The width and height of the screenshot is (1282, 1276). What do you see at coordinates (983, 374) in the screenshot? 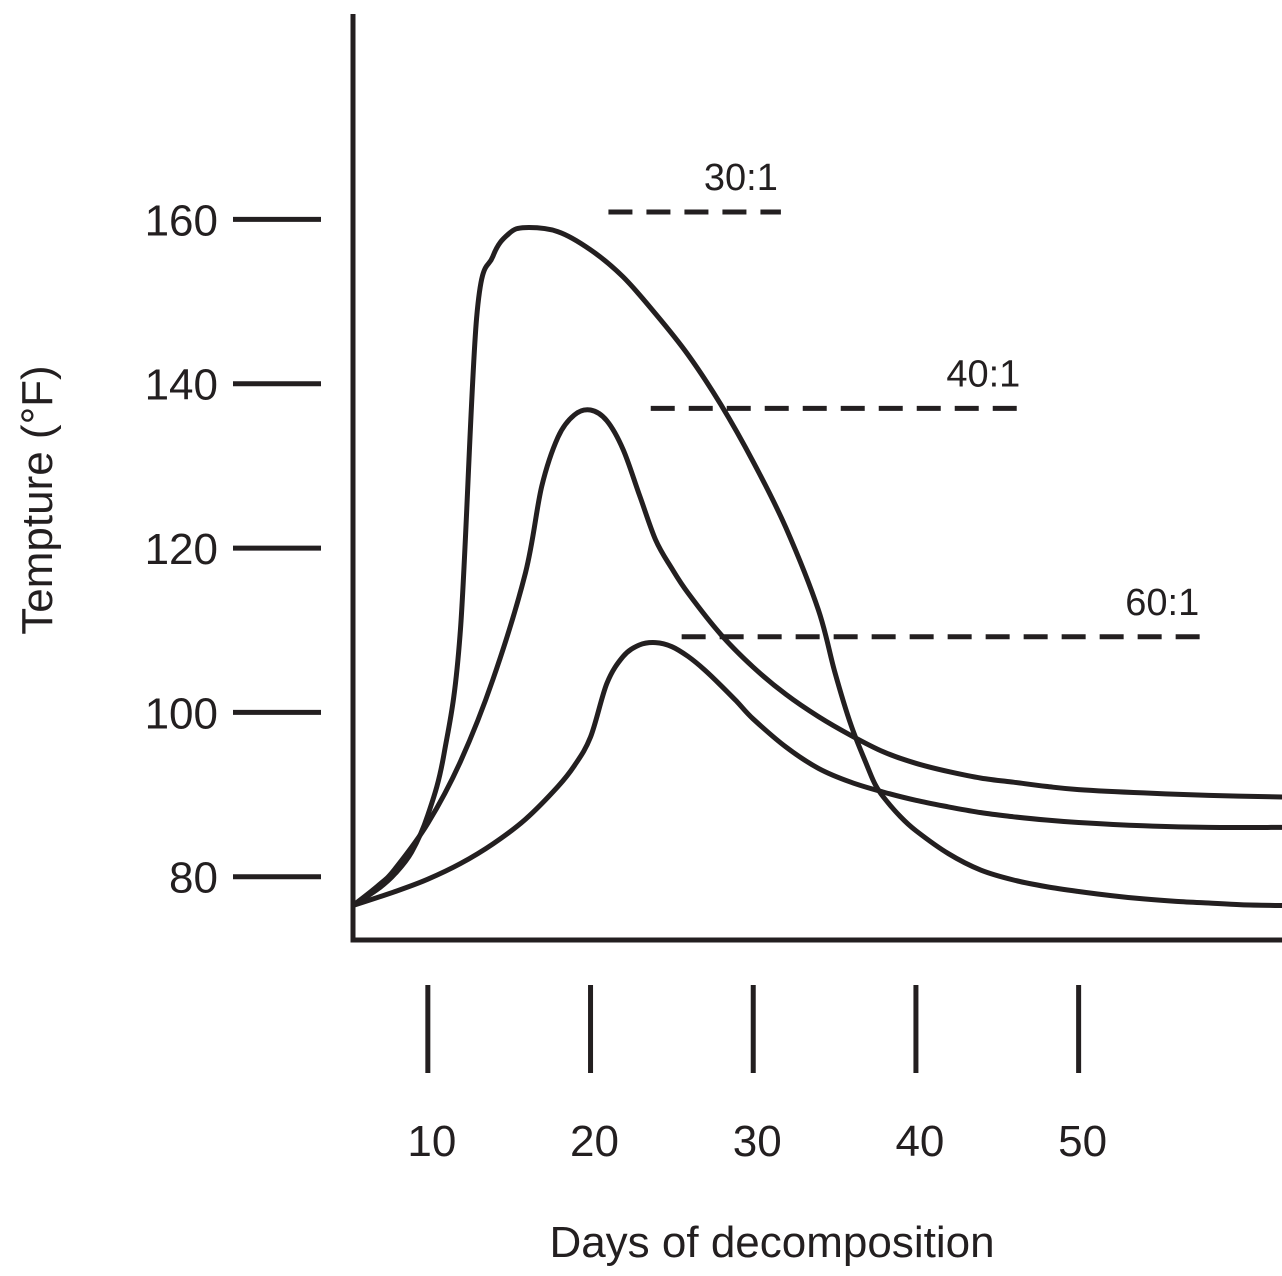
I see `reference-label-40-1: 40:1` at bounding box center [983, 374].